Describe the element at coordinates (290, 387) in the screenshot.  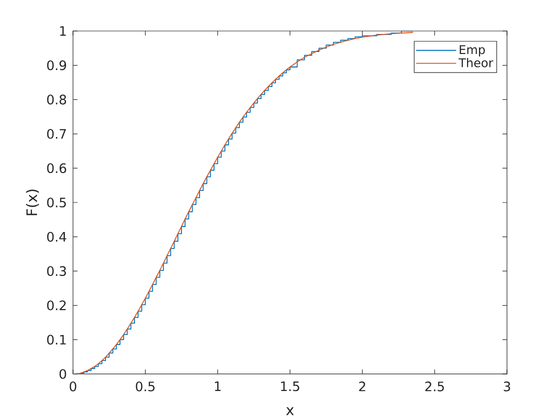
I see `x-tick-label: 1.5` at that location.